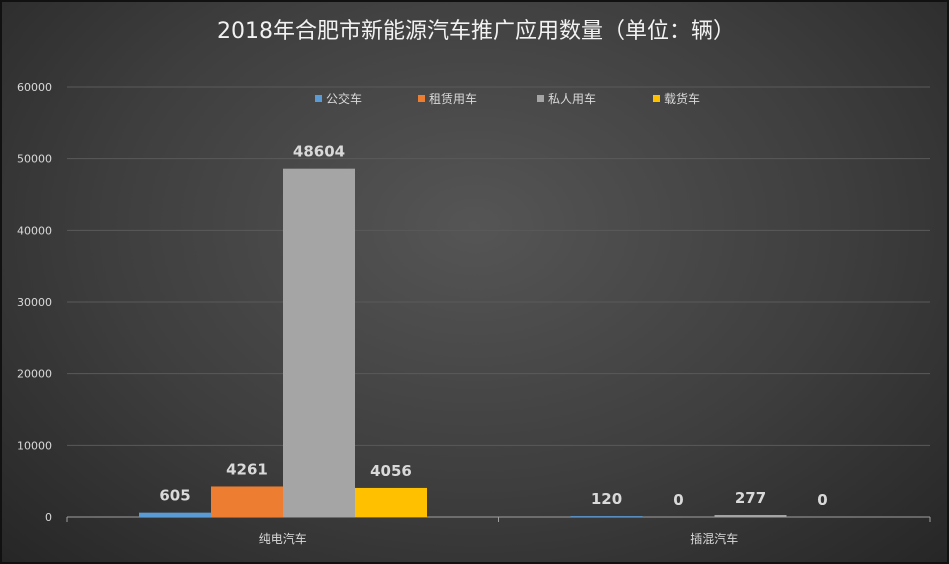 The width and height of the screenshot is (949, 564). What do you see at coordinates (714, 538) in the screenshot?
I see `x-tick-label: 插混汽车` at bounding box center [714, 538].